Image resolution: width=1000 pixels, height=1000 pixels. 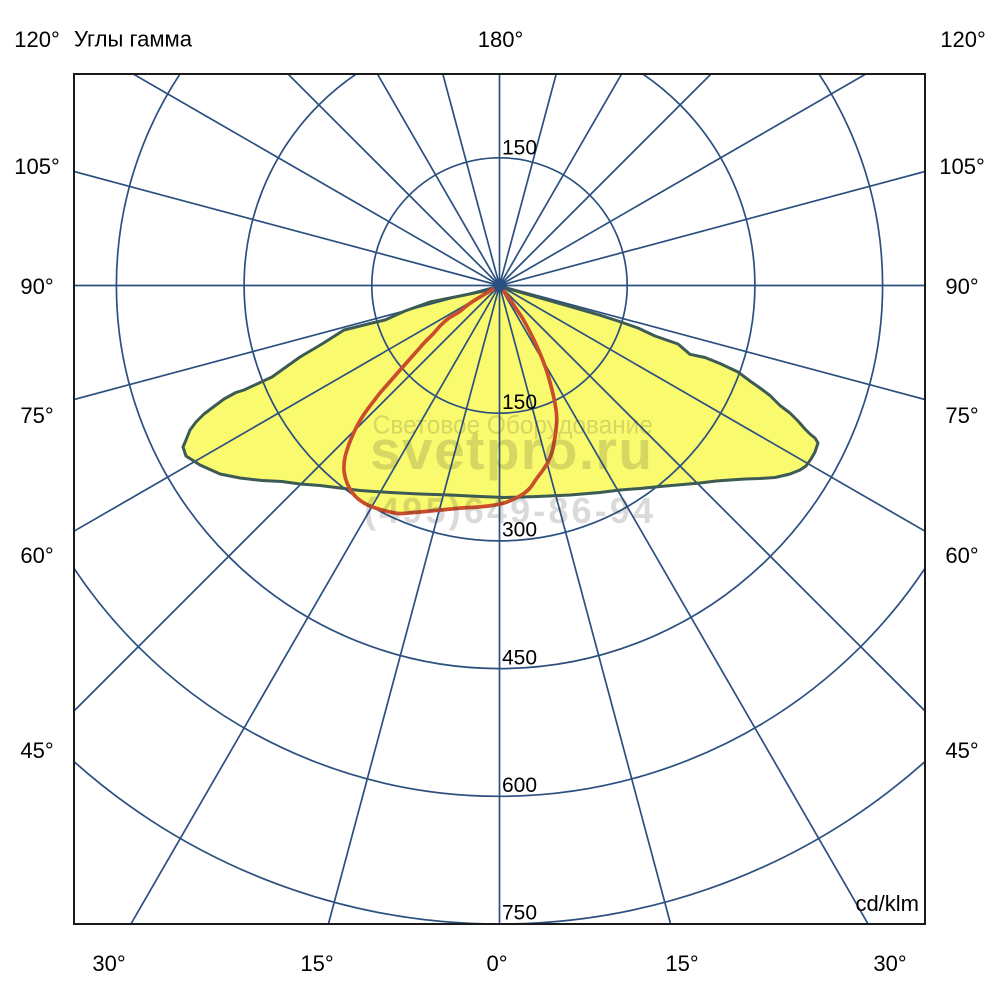 What do you see at coordinates (133, 39) in the screenshot?
I see `svg-text: Углы гамма` at bounding box center [133, 39].